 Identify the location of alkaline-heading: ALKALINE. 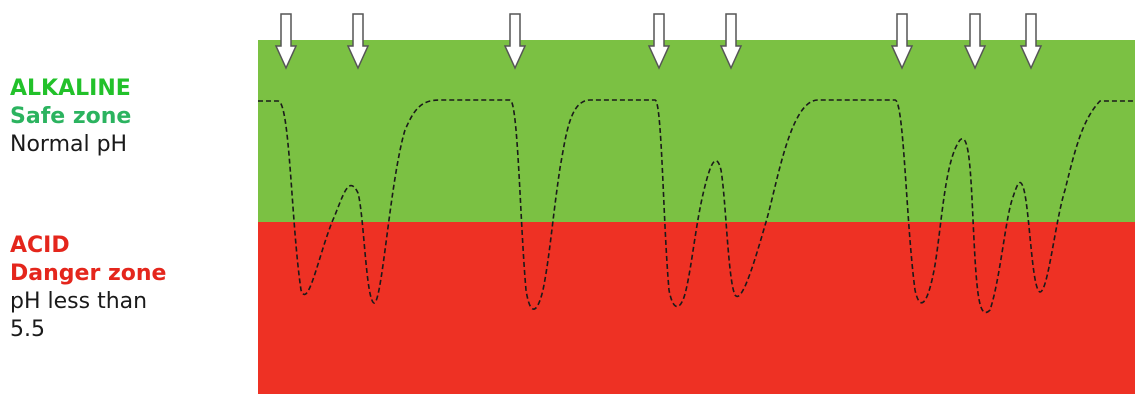
(70, 88).